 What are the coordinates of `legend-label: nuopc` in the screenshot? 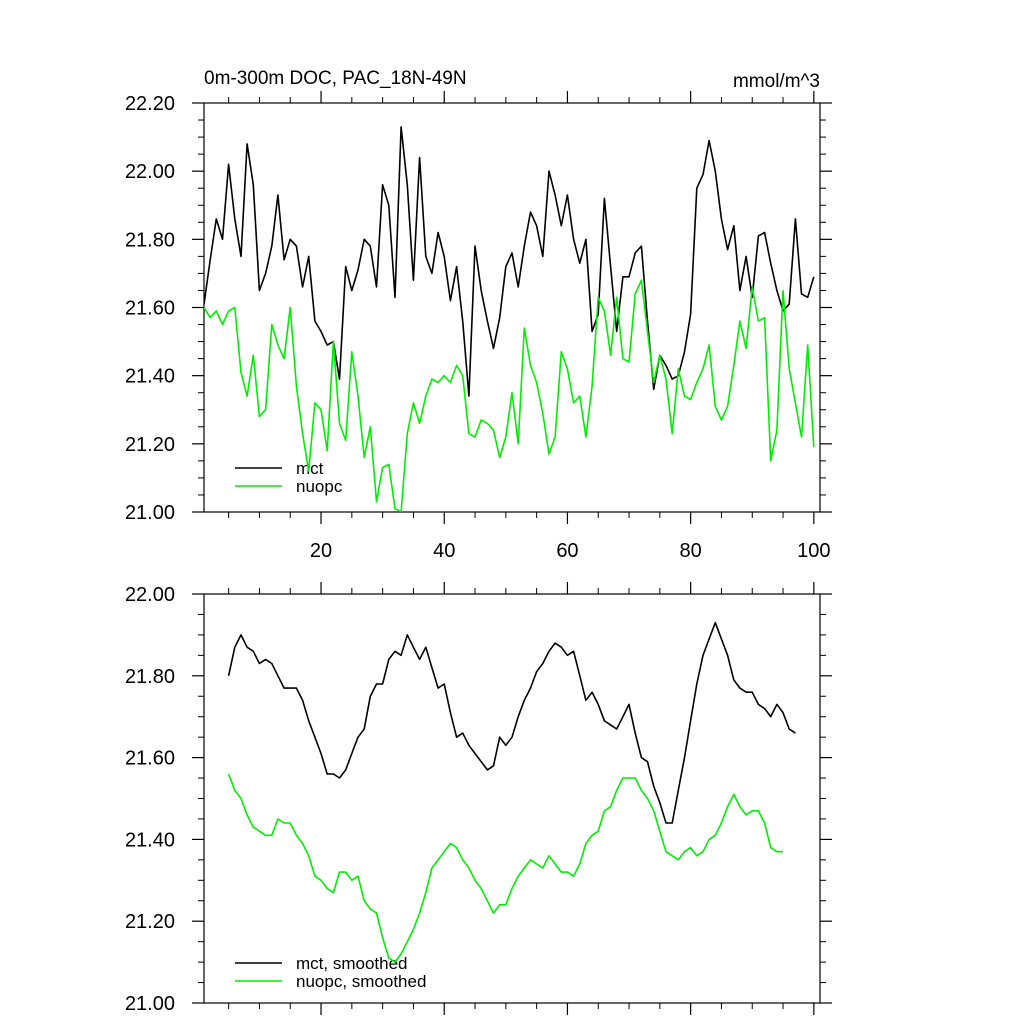 It's located at (319, 486).